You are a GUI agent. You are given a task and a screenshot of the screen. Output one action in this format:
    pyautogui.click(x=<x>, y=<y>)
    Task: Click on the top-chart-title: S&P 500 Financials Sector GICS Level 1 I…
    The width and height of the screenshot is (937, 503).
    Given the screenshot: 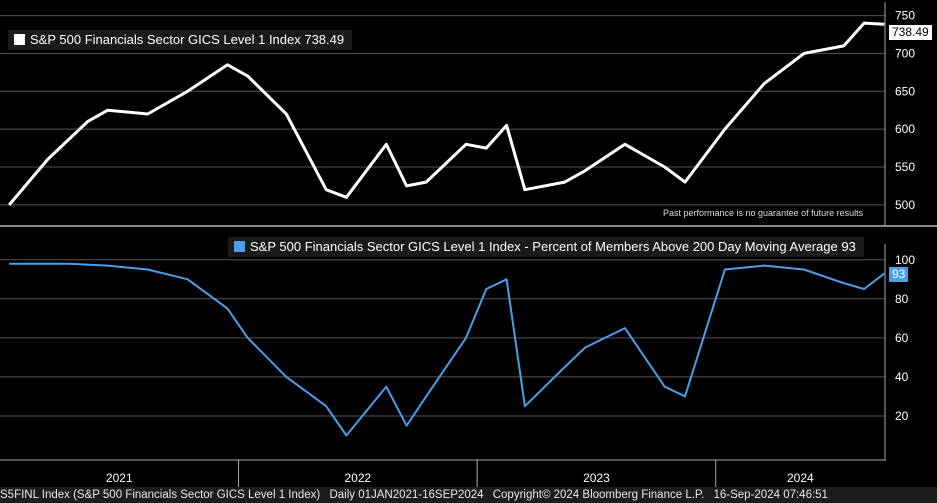 What is the action you would take?
    pyautogui.click(x=187, y=39)
    